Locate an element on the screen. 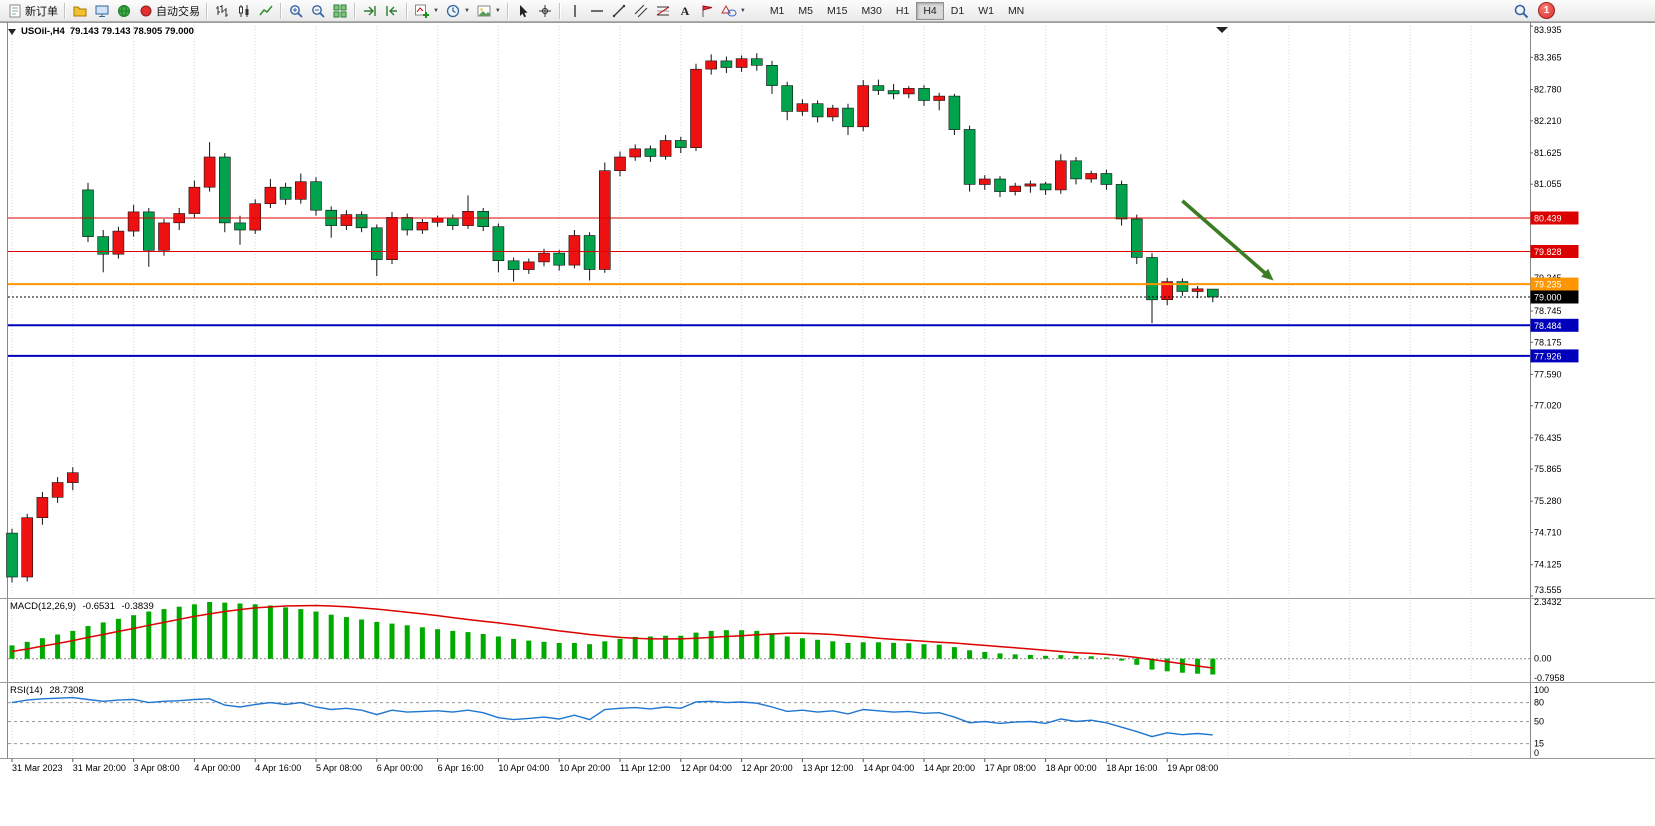 The image size is (1655, 826). macd-axis-zero: 0.00 is located at coordinates (1543, 659).